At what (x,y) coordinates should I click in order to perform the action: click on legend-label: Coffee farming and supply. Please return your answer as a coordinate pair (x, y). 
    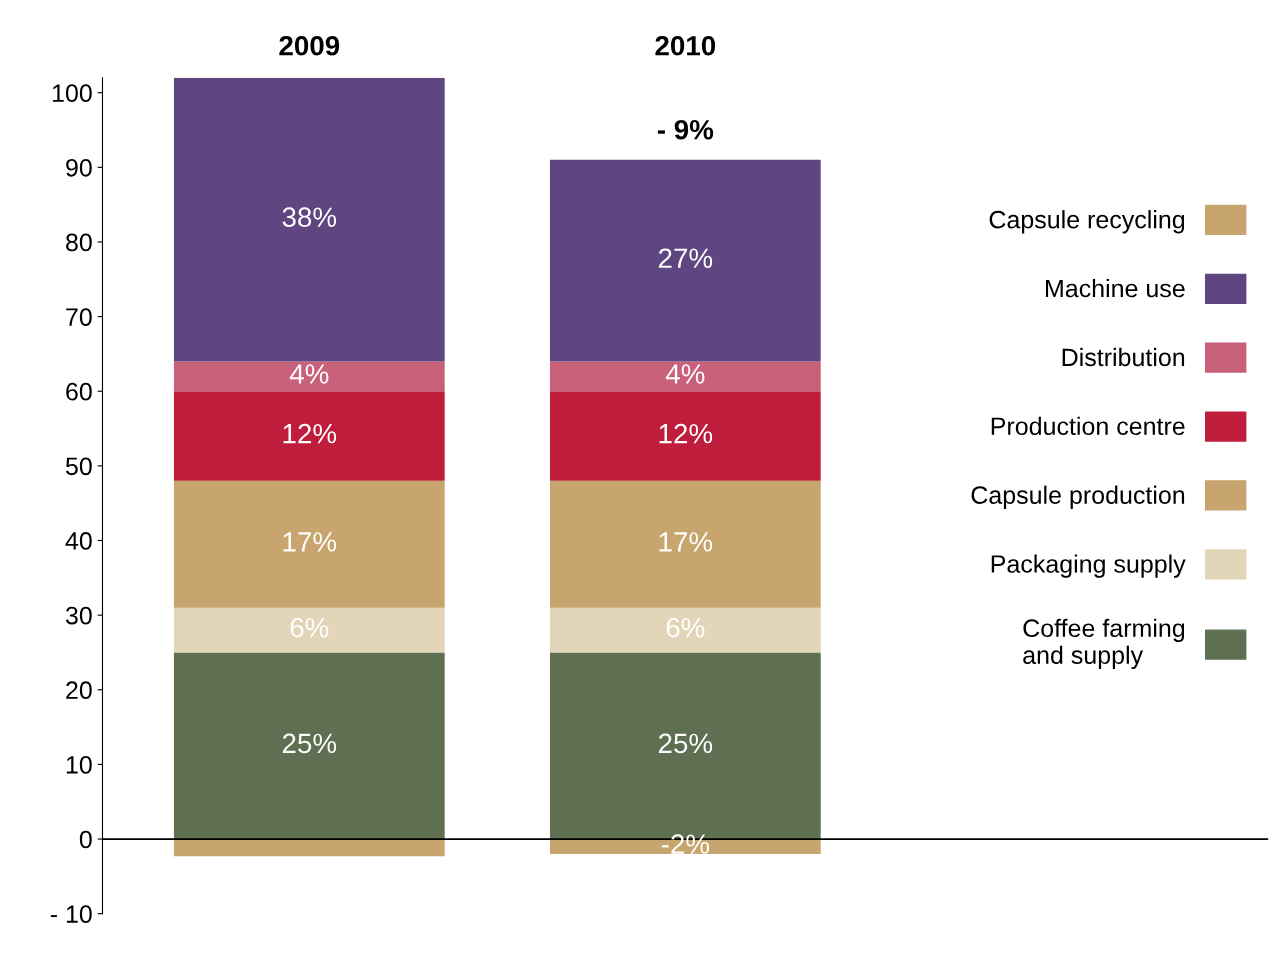
    Looking at the image, I should click on (1104, 643).